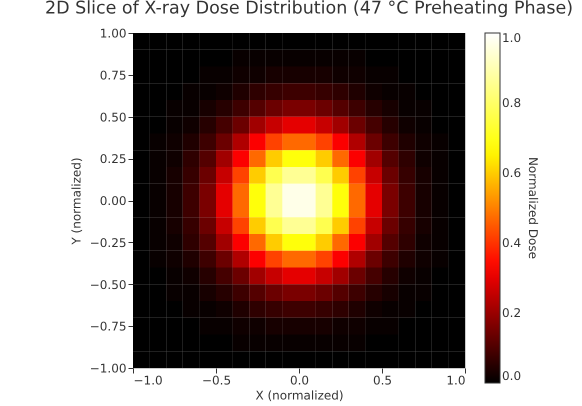 This screenshot has height=406, width=582. What do you see at coordinates (512, 173) in the screenshot?
I see `color-bar-label: 0.6` at bounding box center [512, 173].